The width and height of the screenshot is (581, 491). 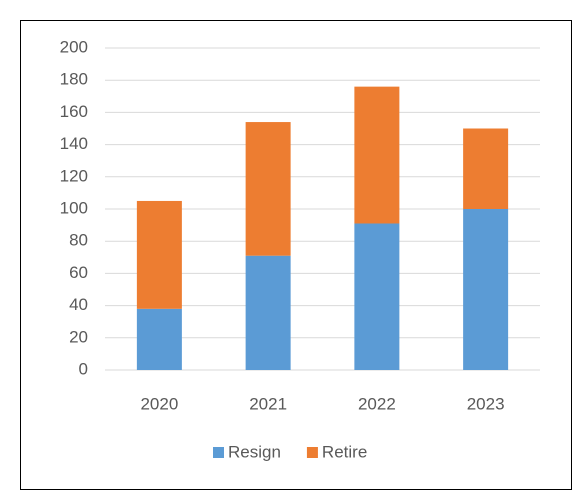 What do you see at coordinates (78, 272) in the screenshot?
I see `y-tick-label: 60` at bounding box center [78, 272].